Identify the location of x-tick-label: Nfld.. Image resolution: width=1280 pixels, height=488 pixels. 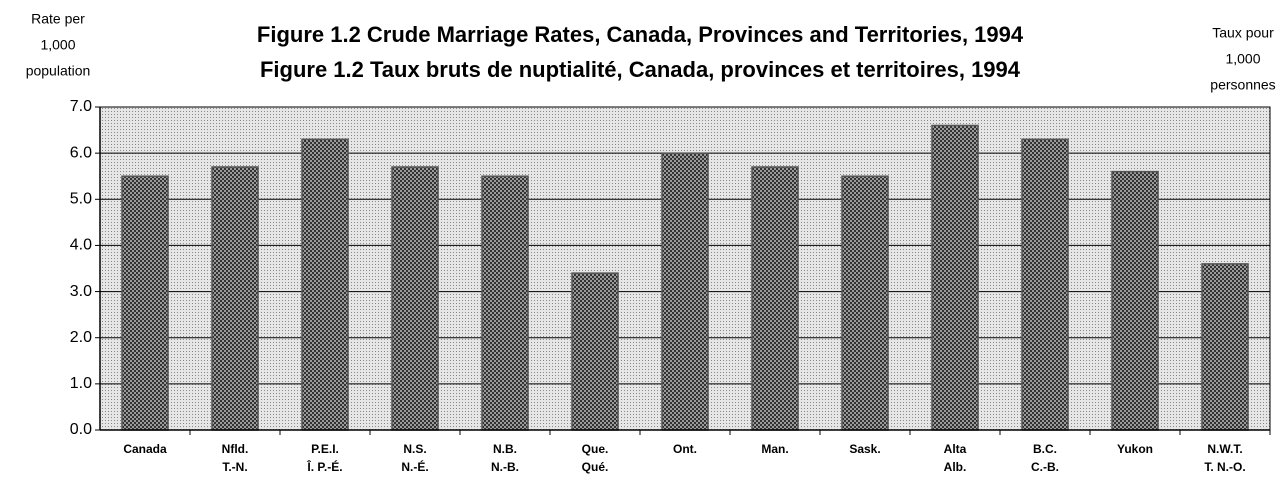
(235, 449).